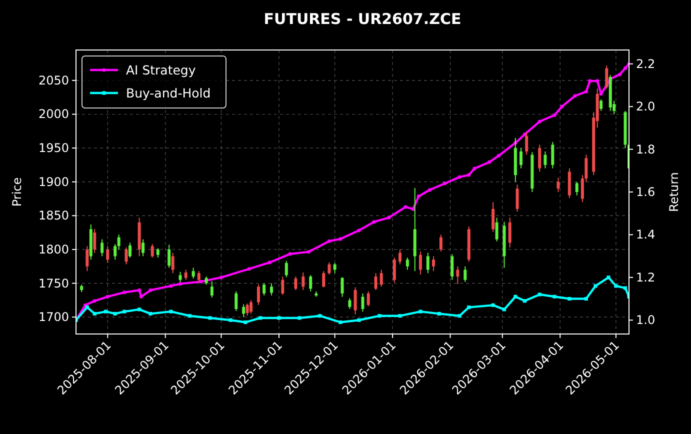 The image size is (691, 434). Describe the element at coordinates (363, 19) in the screenshot. I see `chart-title: FUTURES - UR2607.ZCE` at that location.